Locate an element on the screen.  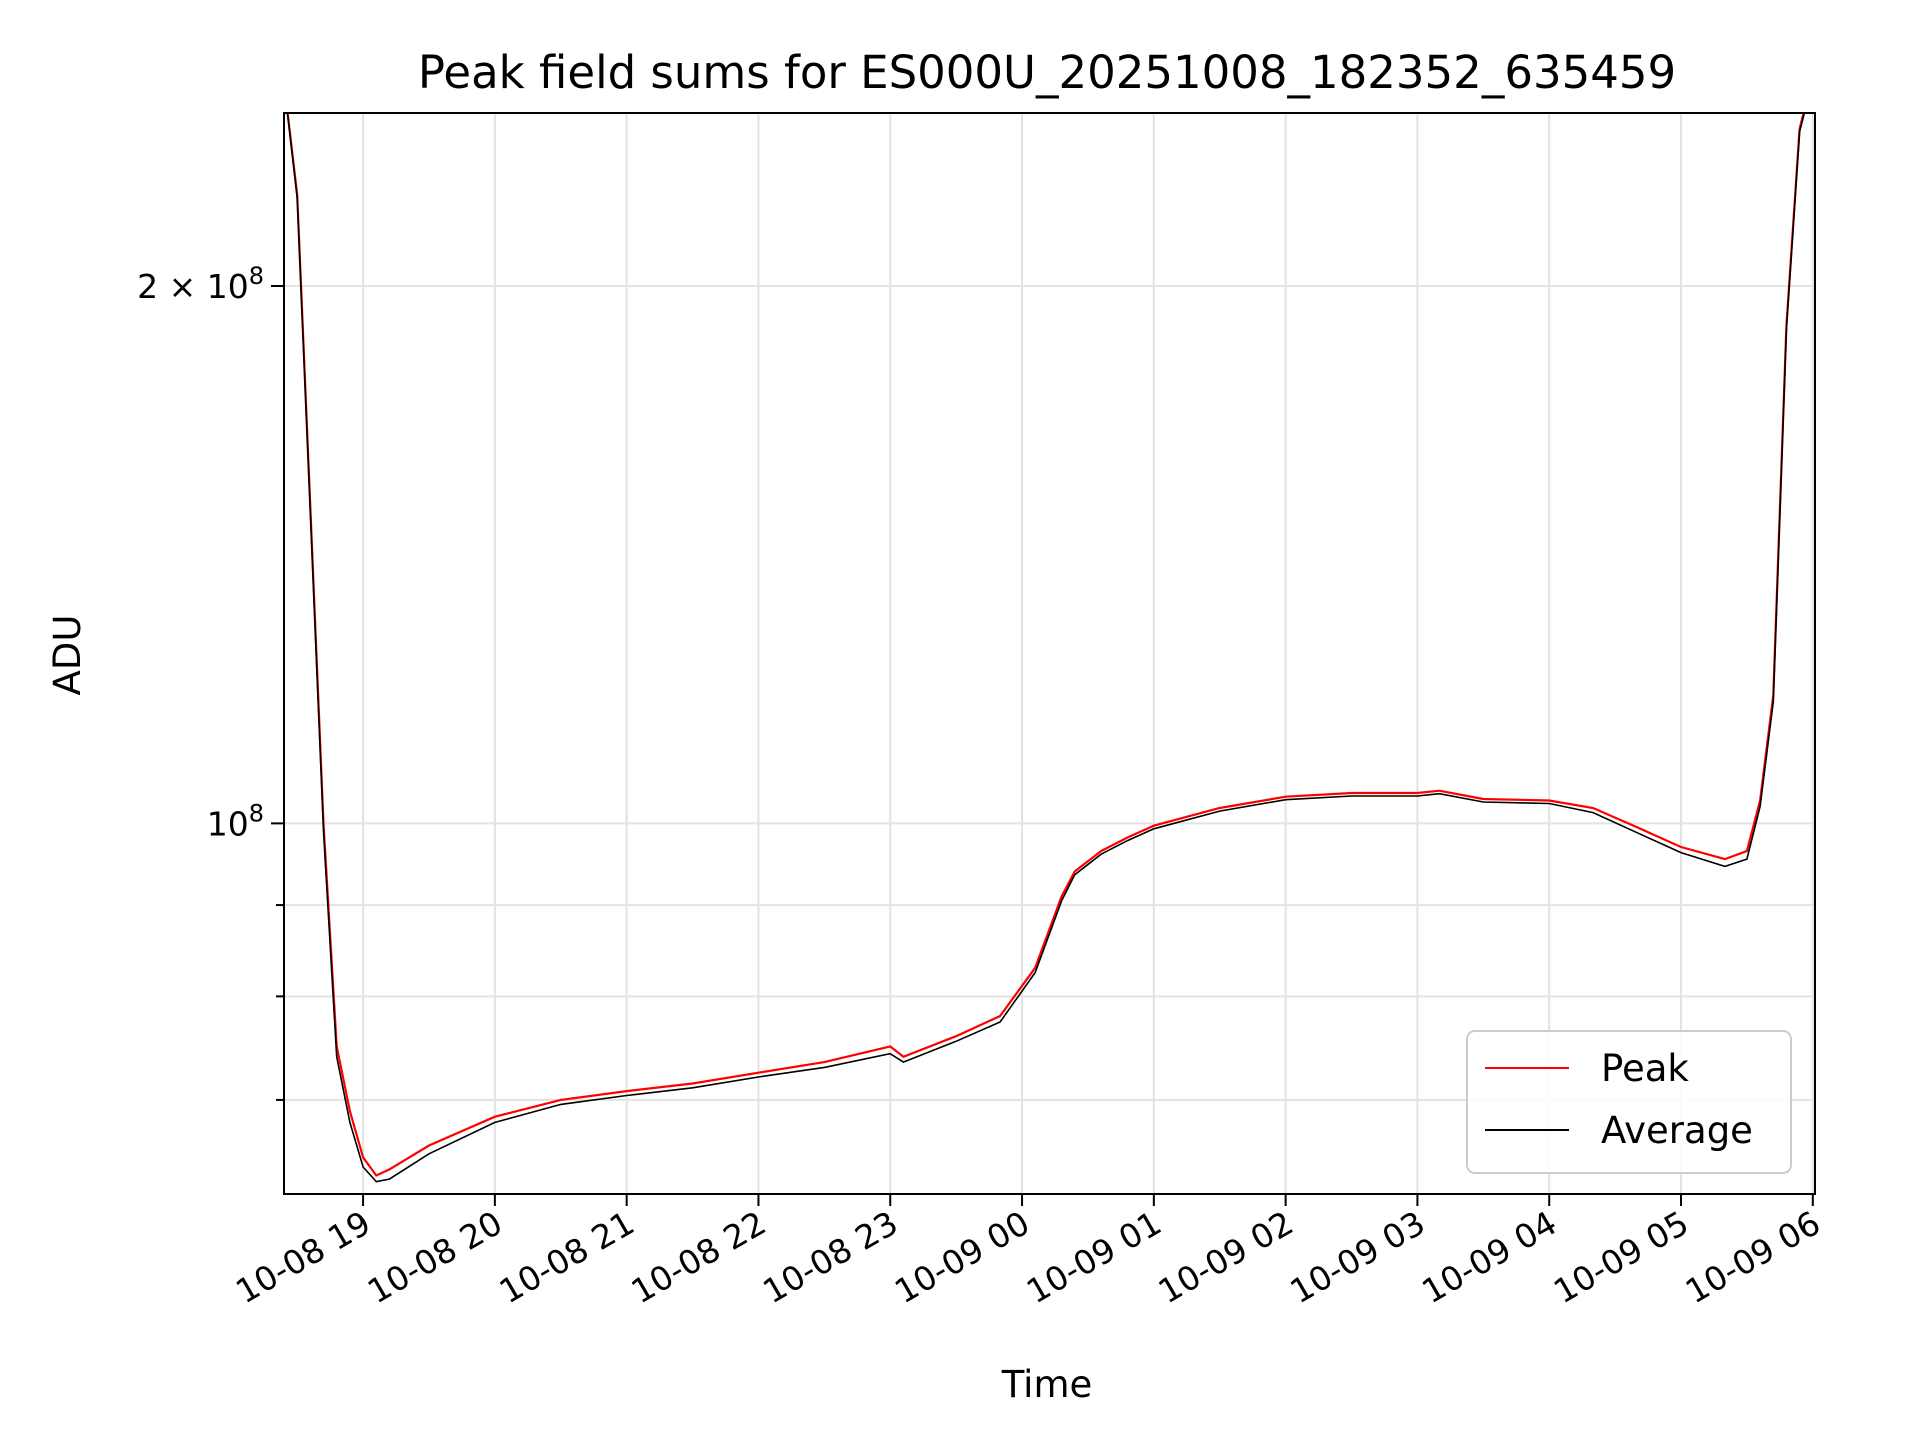
x-axis-label: Time is located at coordinates (1047, 1384).